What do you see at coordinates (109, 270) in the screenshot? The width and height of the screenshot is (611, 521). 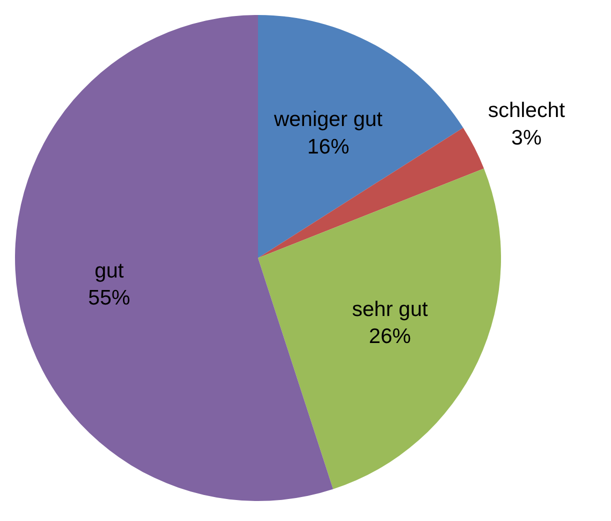 I see `slice-label: gut` at bounding box center [109, 270].